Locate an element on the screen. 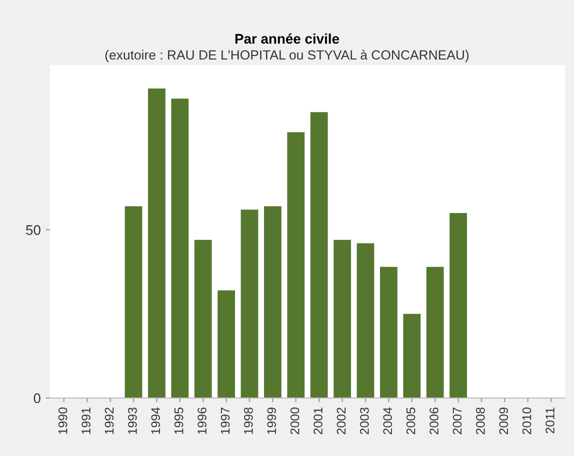 The width and height of the screenshot is (574, 456). x-tick-label: 2002 is located at coordinates (341, 421).